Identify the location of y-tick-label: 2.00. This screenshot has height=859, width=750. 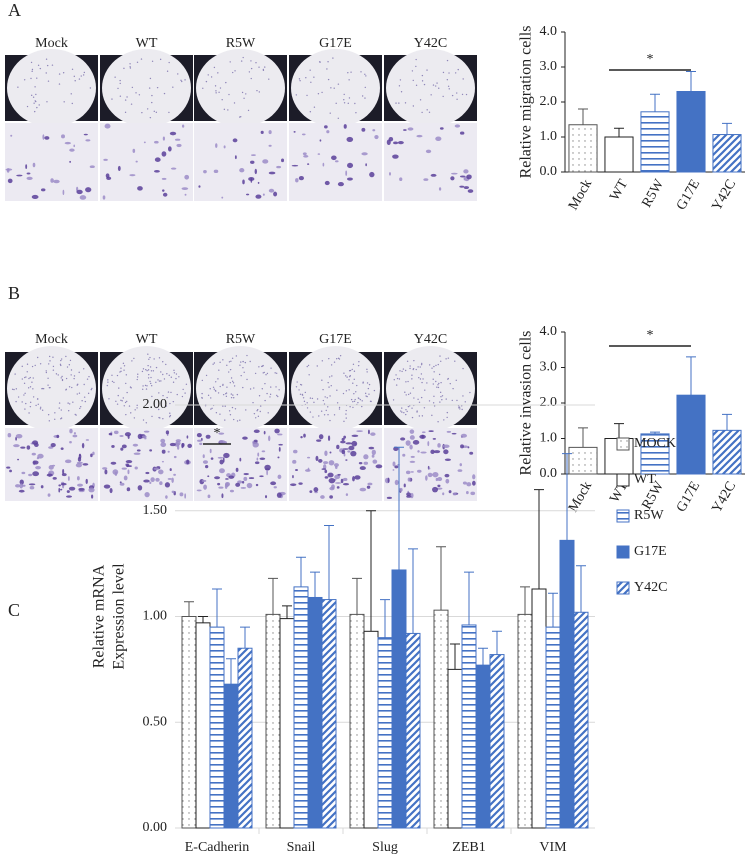
(155, 404).